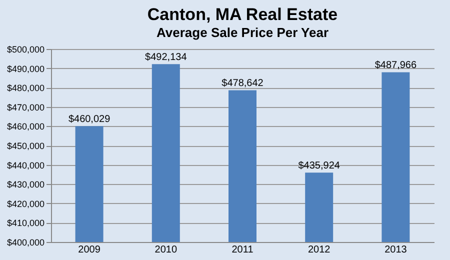 Image resolution: width=450 pixels, height=260 pixels. I want to click on y-tick-label: $430,000, so click(25, 185).